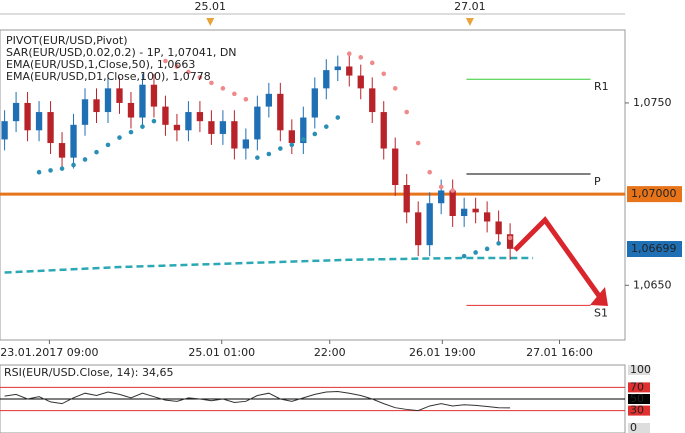  I want to click on x-tick-label: 27.01 16:00, so click(559, 352).